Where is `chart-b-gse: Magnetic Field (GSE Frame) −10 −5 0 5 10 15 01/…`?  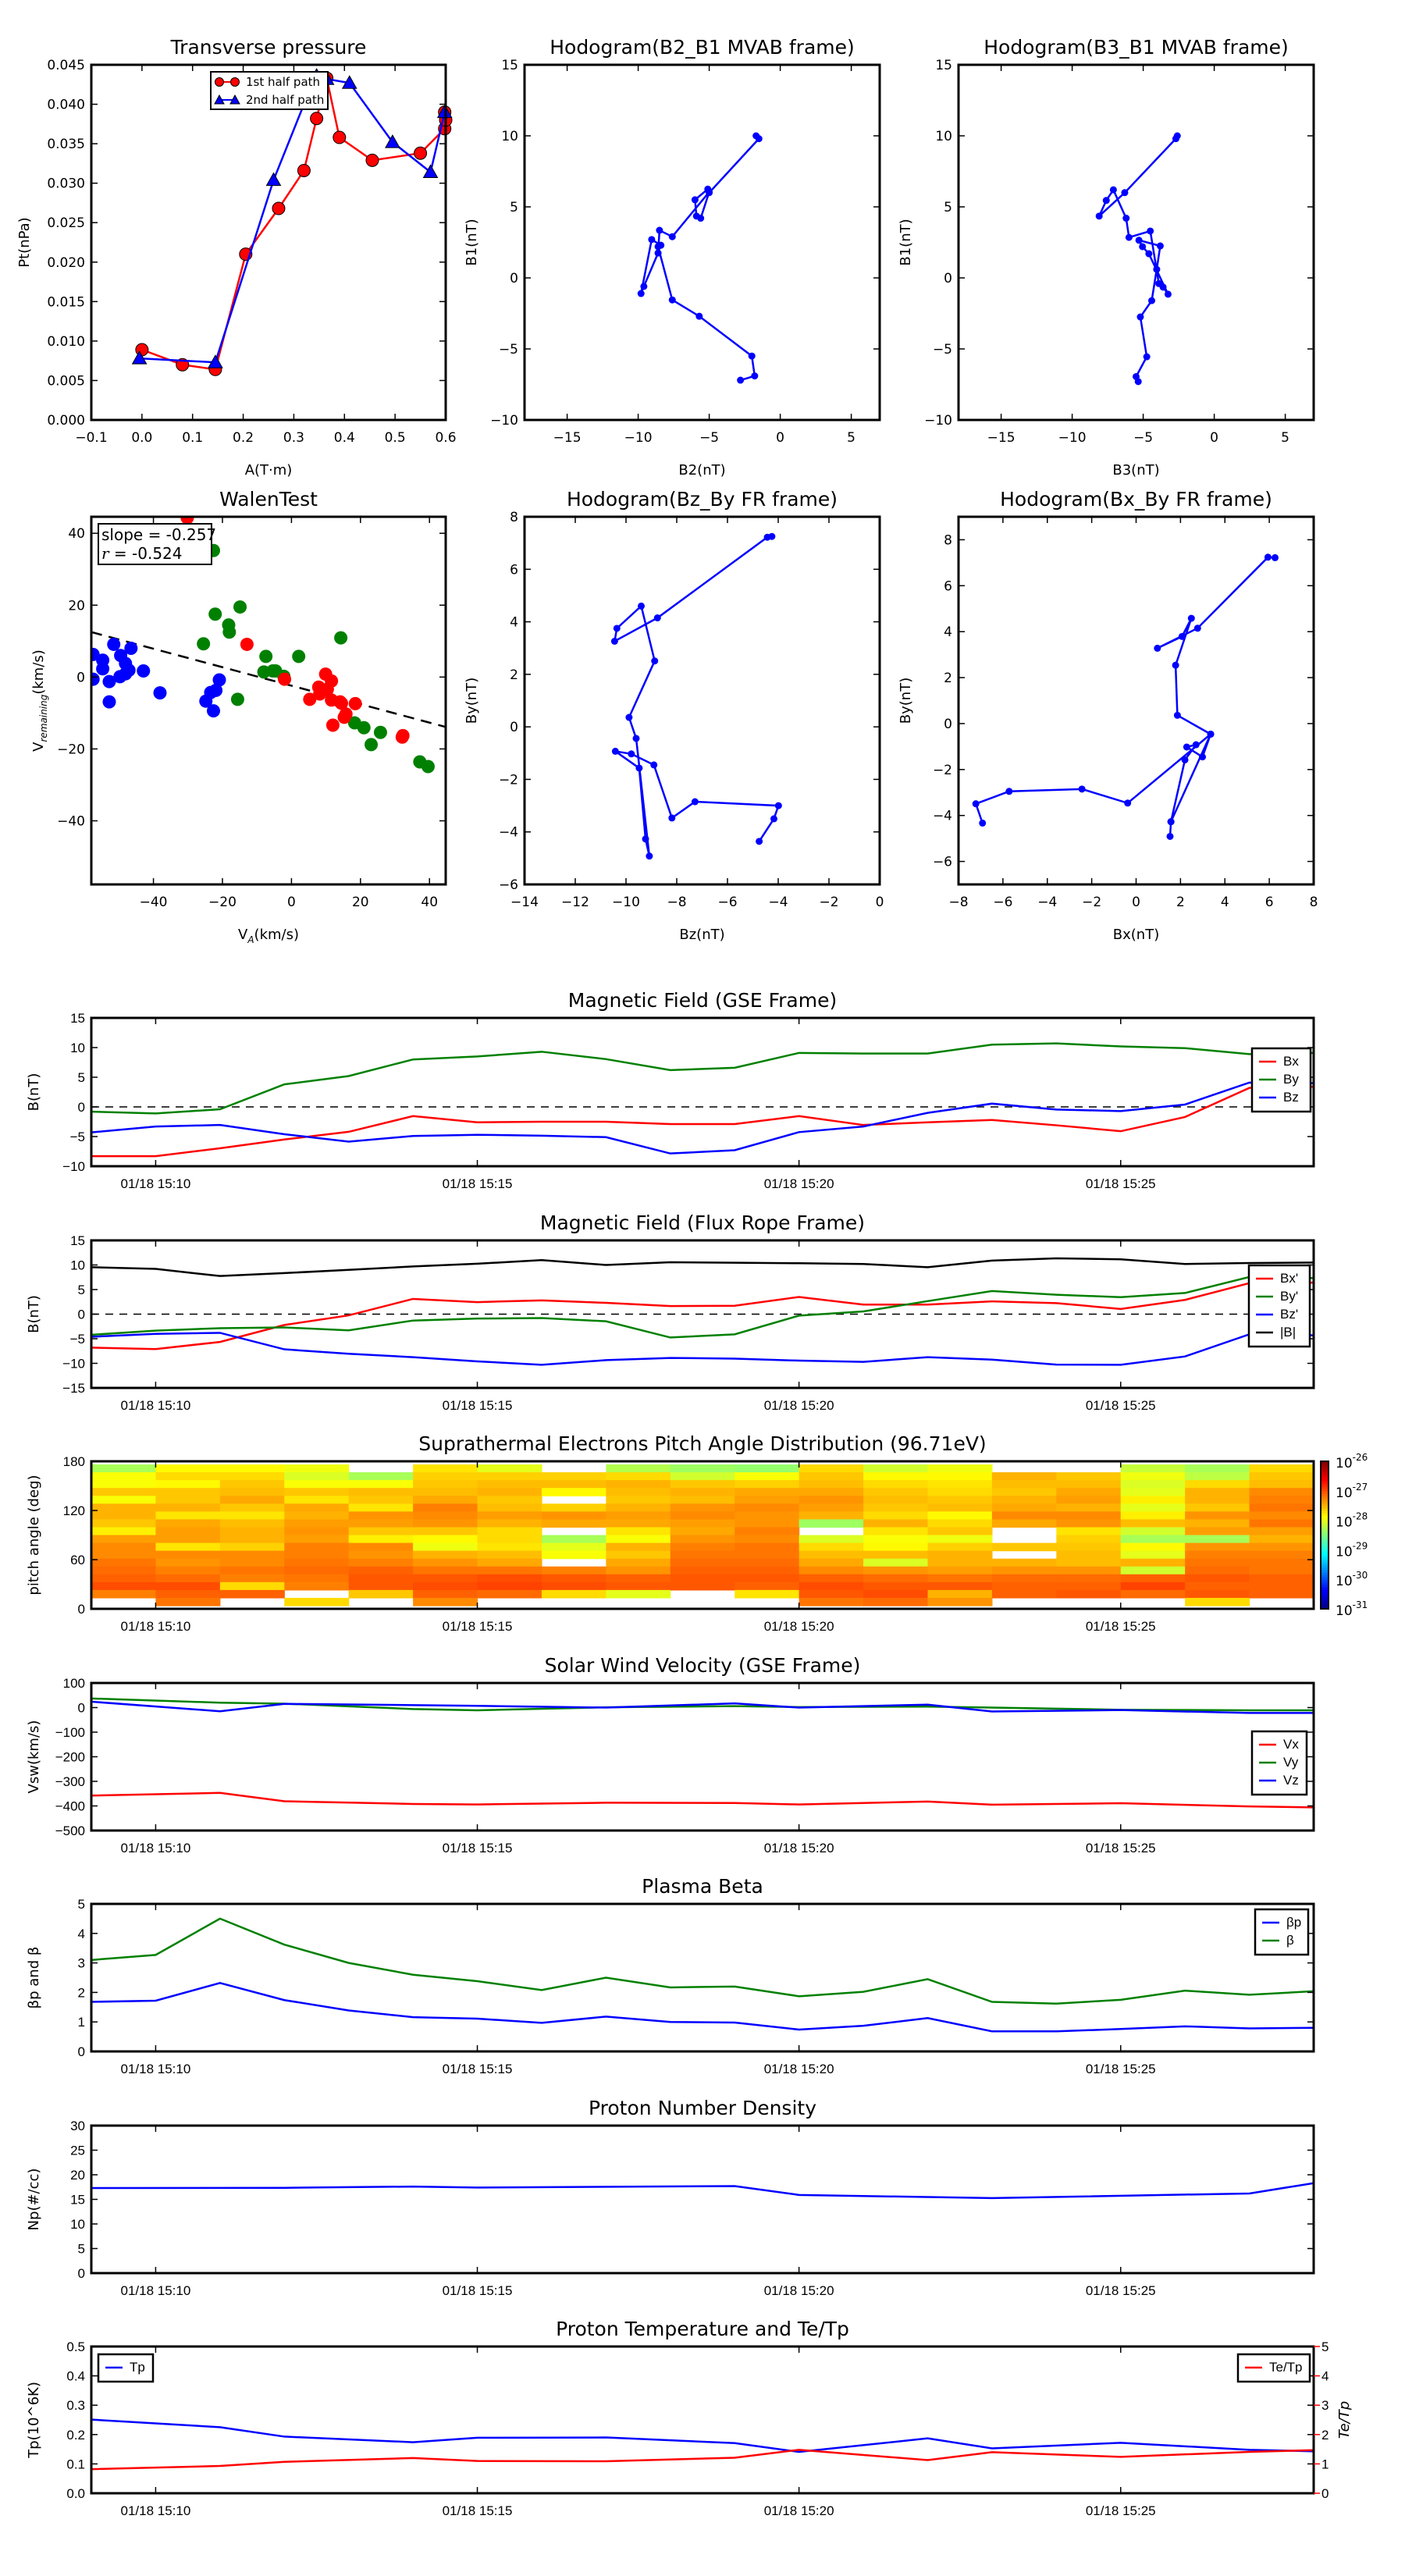
chart-b-gse: Magnetic Field (GSE Frame) −10 −5 0 5 10 15 01/… is located at coordinates (671, 1090).